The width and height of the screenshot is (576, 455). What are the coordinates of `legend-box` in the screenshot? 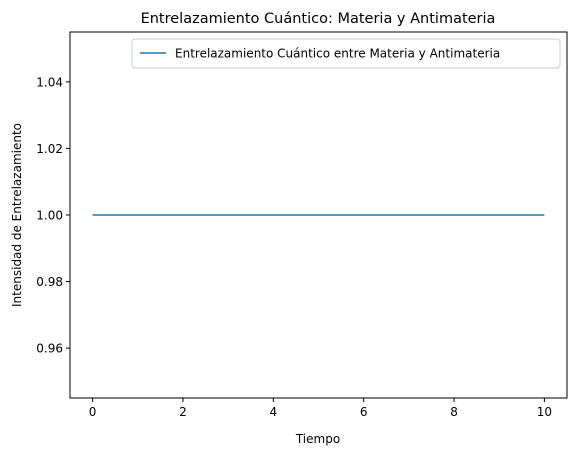 It's located at (346, 53).